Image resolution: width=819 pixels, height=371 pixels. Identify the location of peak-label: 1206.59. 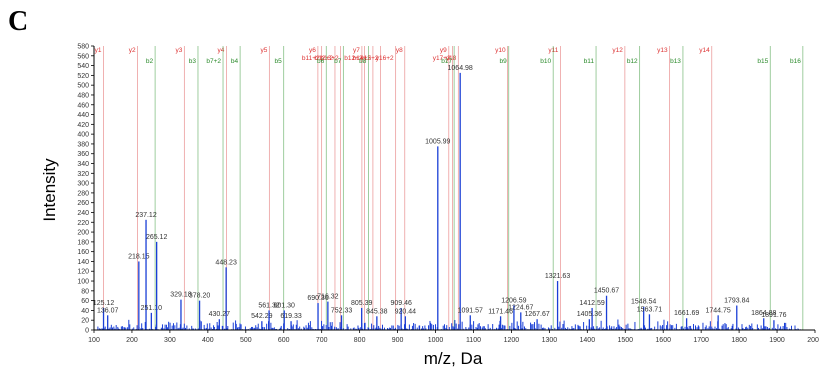
(513, 301).